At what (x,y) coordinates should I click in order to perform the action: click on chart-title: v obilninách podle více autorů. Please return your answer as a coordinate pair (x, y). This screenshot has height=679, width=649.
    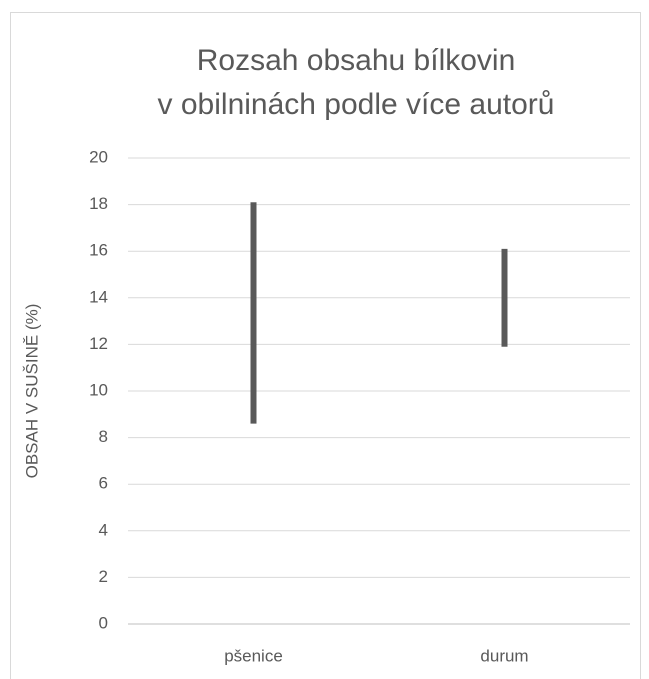
    Looking at the image, I should click on (356, 104).